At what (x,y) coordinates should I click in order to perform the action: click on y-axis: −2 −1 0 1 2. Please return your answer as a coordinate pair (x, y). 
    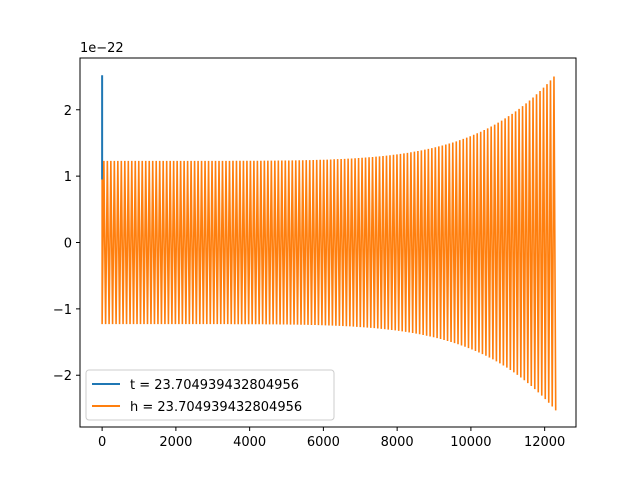
    Looking at the image, I should click on (66, 244).